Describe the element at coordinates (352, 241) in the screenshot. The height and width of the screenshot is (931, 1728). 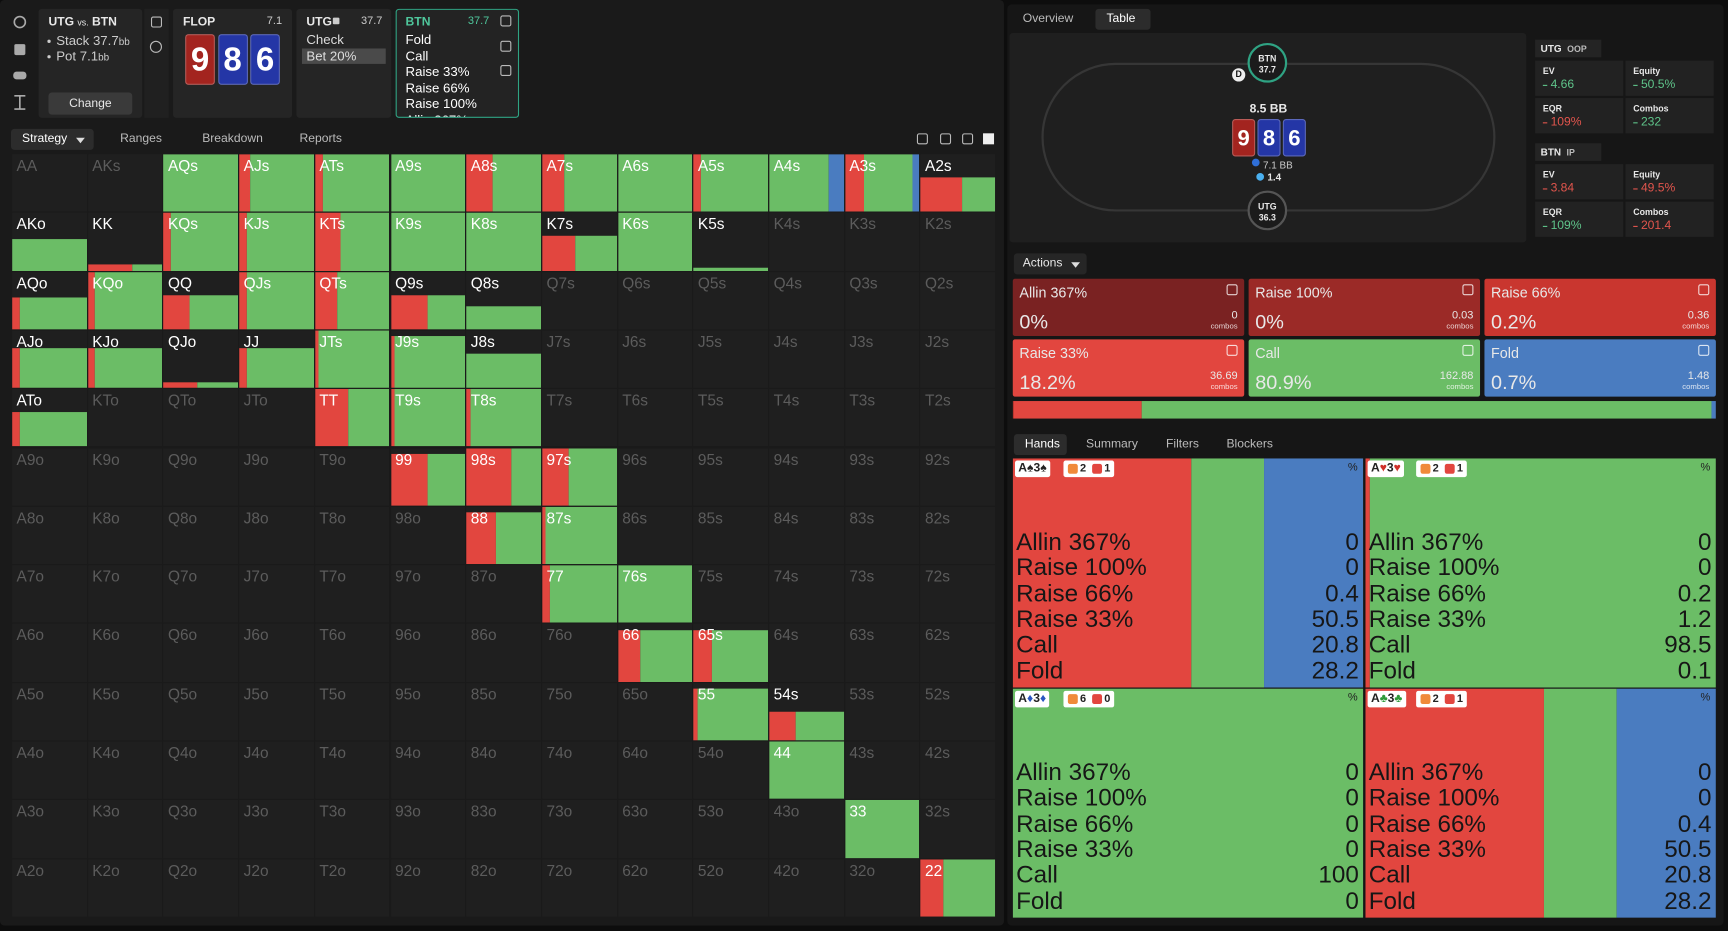
I see `hand-cell: KTs` at that location.